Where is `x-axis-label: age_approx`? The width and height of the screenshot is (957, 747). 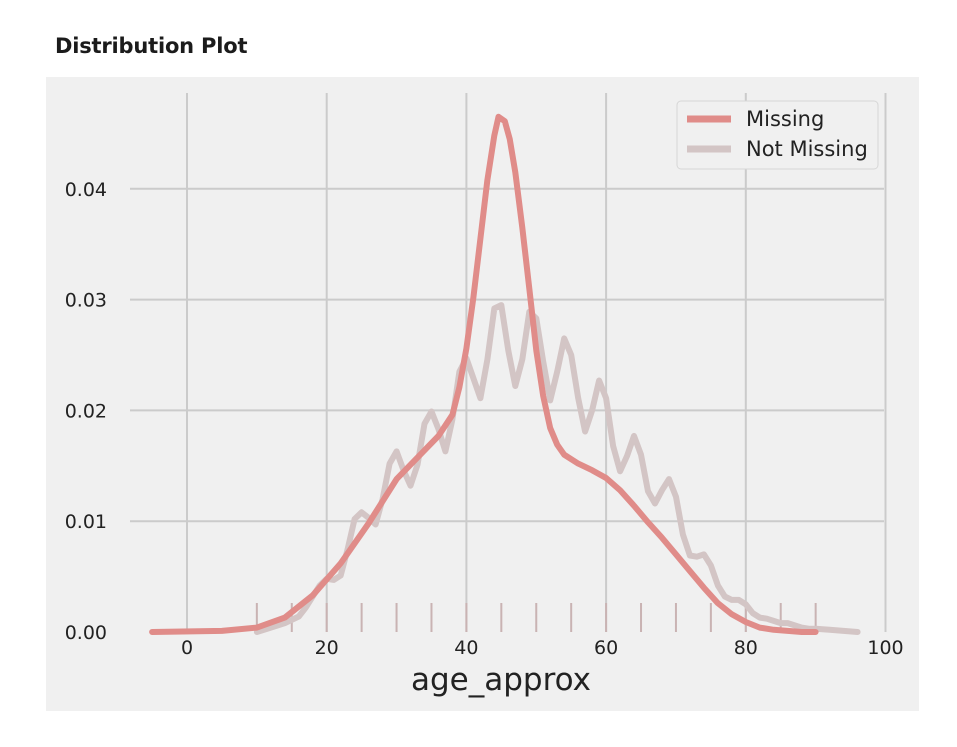 x-axis-label: age_approx is located at coordinates (501, 680).